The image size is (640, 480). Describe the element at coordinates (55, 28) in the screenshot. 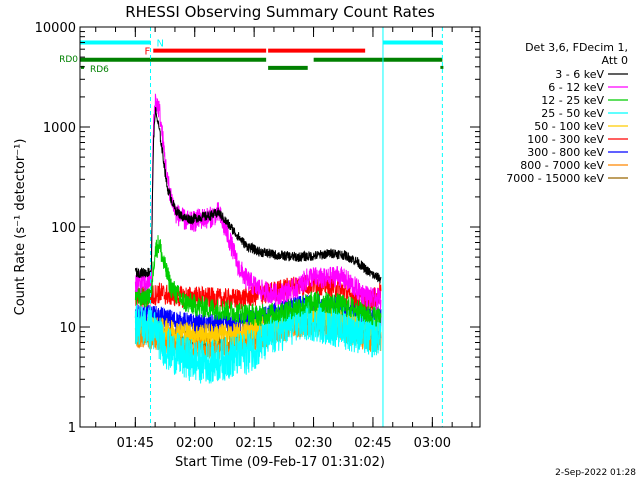

I see `y-tick-label: 10000` at that location.